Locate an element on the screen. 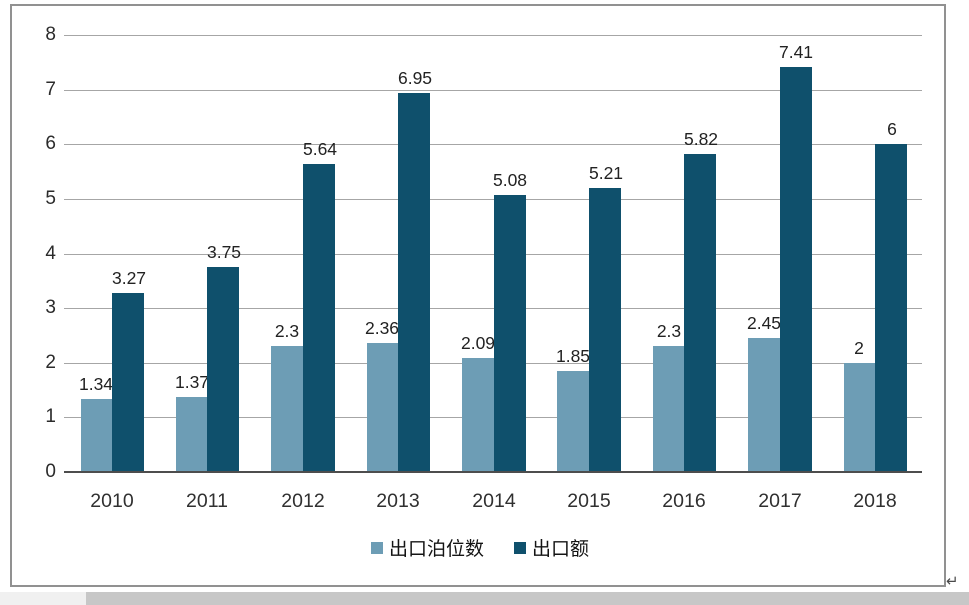 Image resolution: width=969 pixels, height=605 pixels. data-label-berths-2016: 2.3 is located at coordinates (669, 331).